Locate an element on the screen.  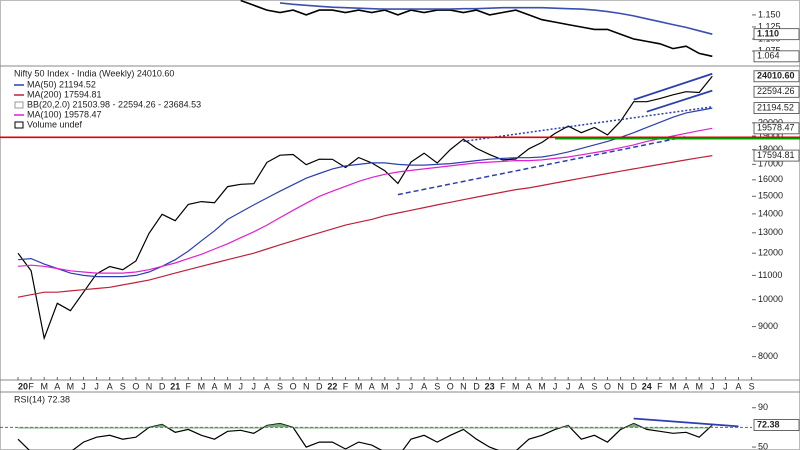
y-tick-label: 50 is located at coordinates (763, 445).